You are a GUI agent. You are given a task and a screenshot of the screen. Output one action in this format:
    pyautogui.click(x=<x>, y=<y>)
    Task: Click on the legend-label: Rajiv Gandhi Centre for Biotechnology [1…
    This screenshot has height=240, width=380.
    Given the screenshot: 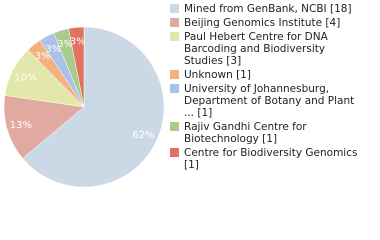 What is the action you would take?
    pyautogui.click(x=245, y=133)
    